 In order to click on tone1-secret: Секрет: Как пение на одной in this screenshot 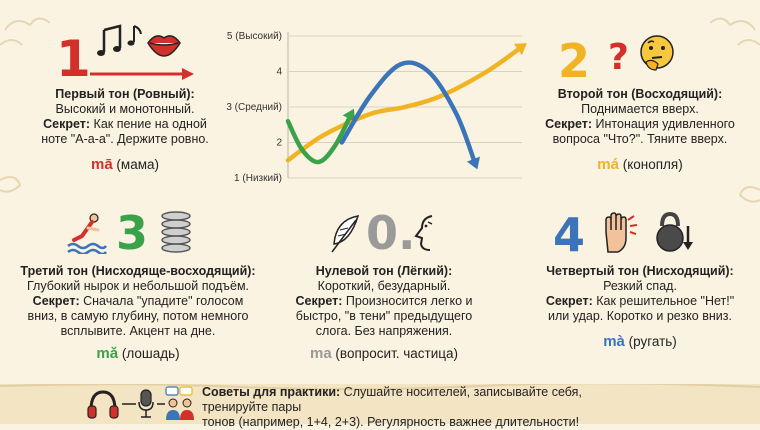, I will do `click(125, 124)`.